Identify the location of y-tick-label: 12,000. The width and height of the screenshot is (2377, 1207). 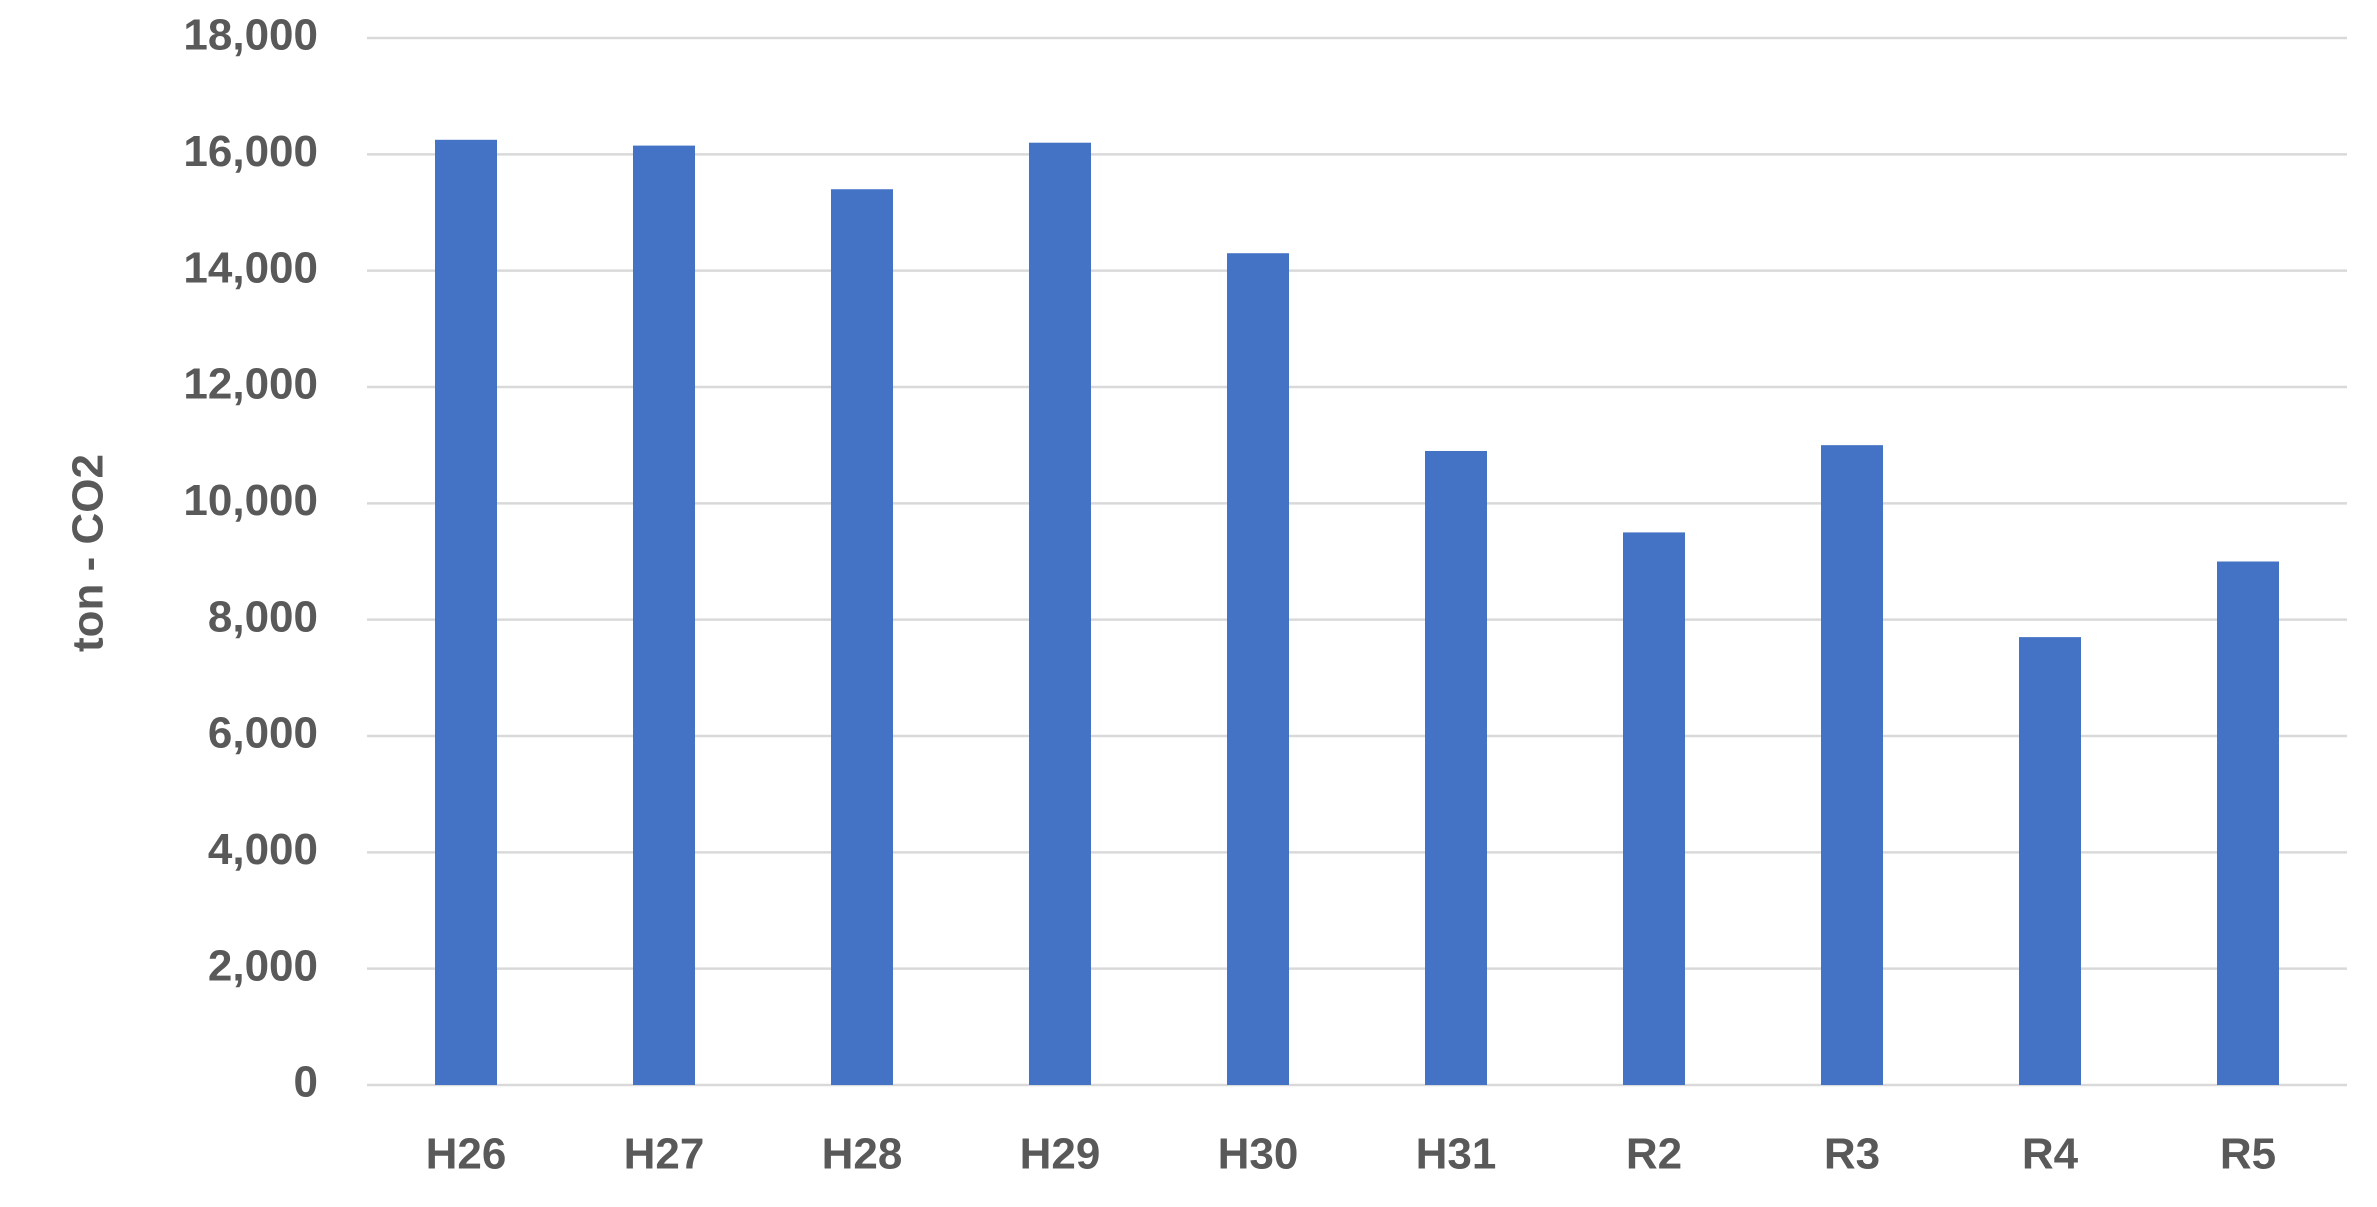
(250, 384).